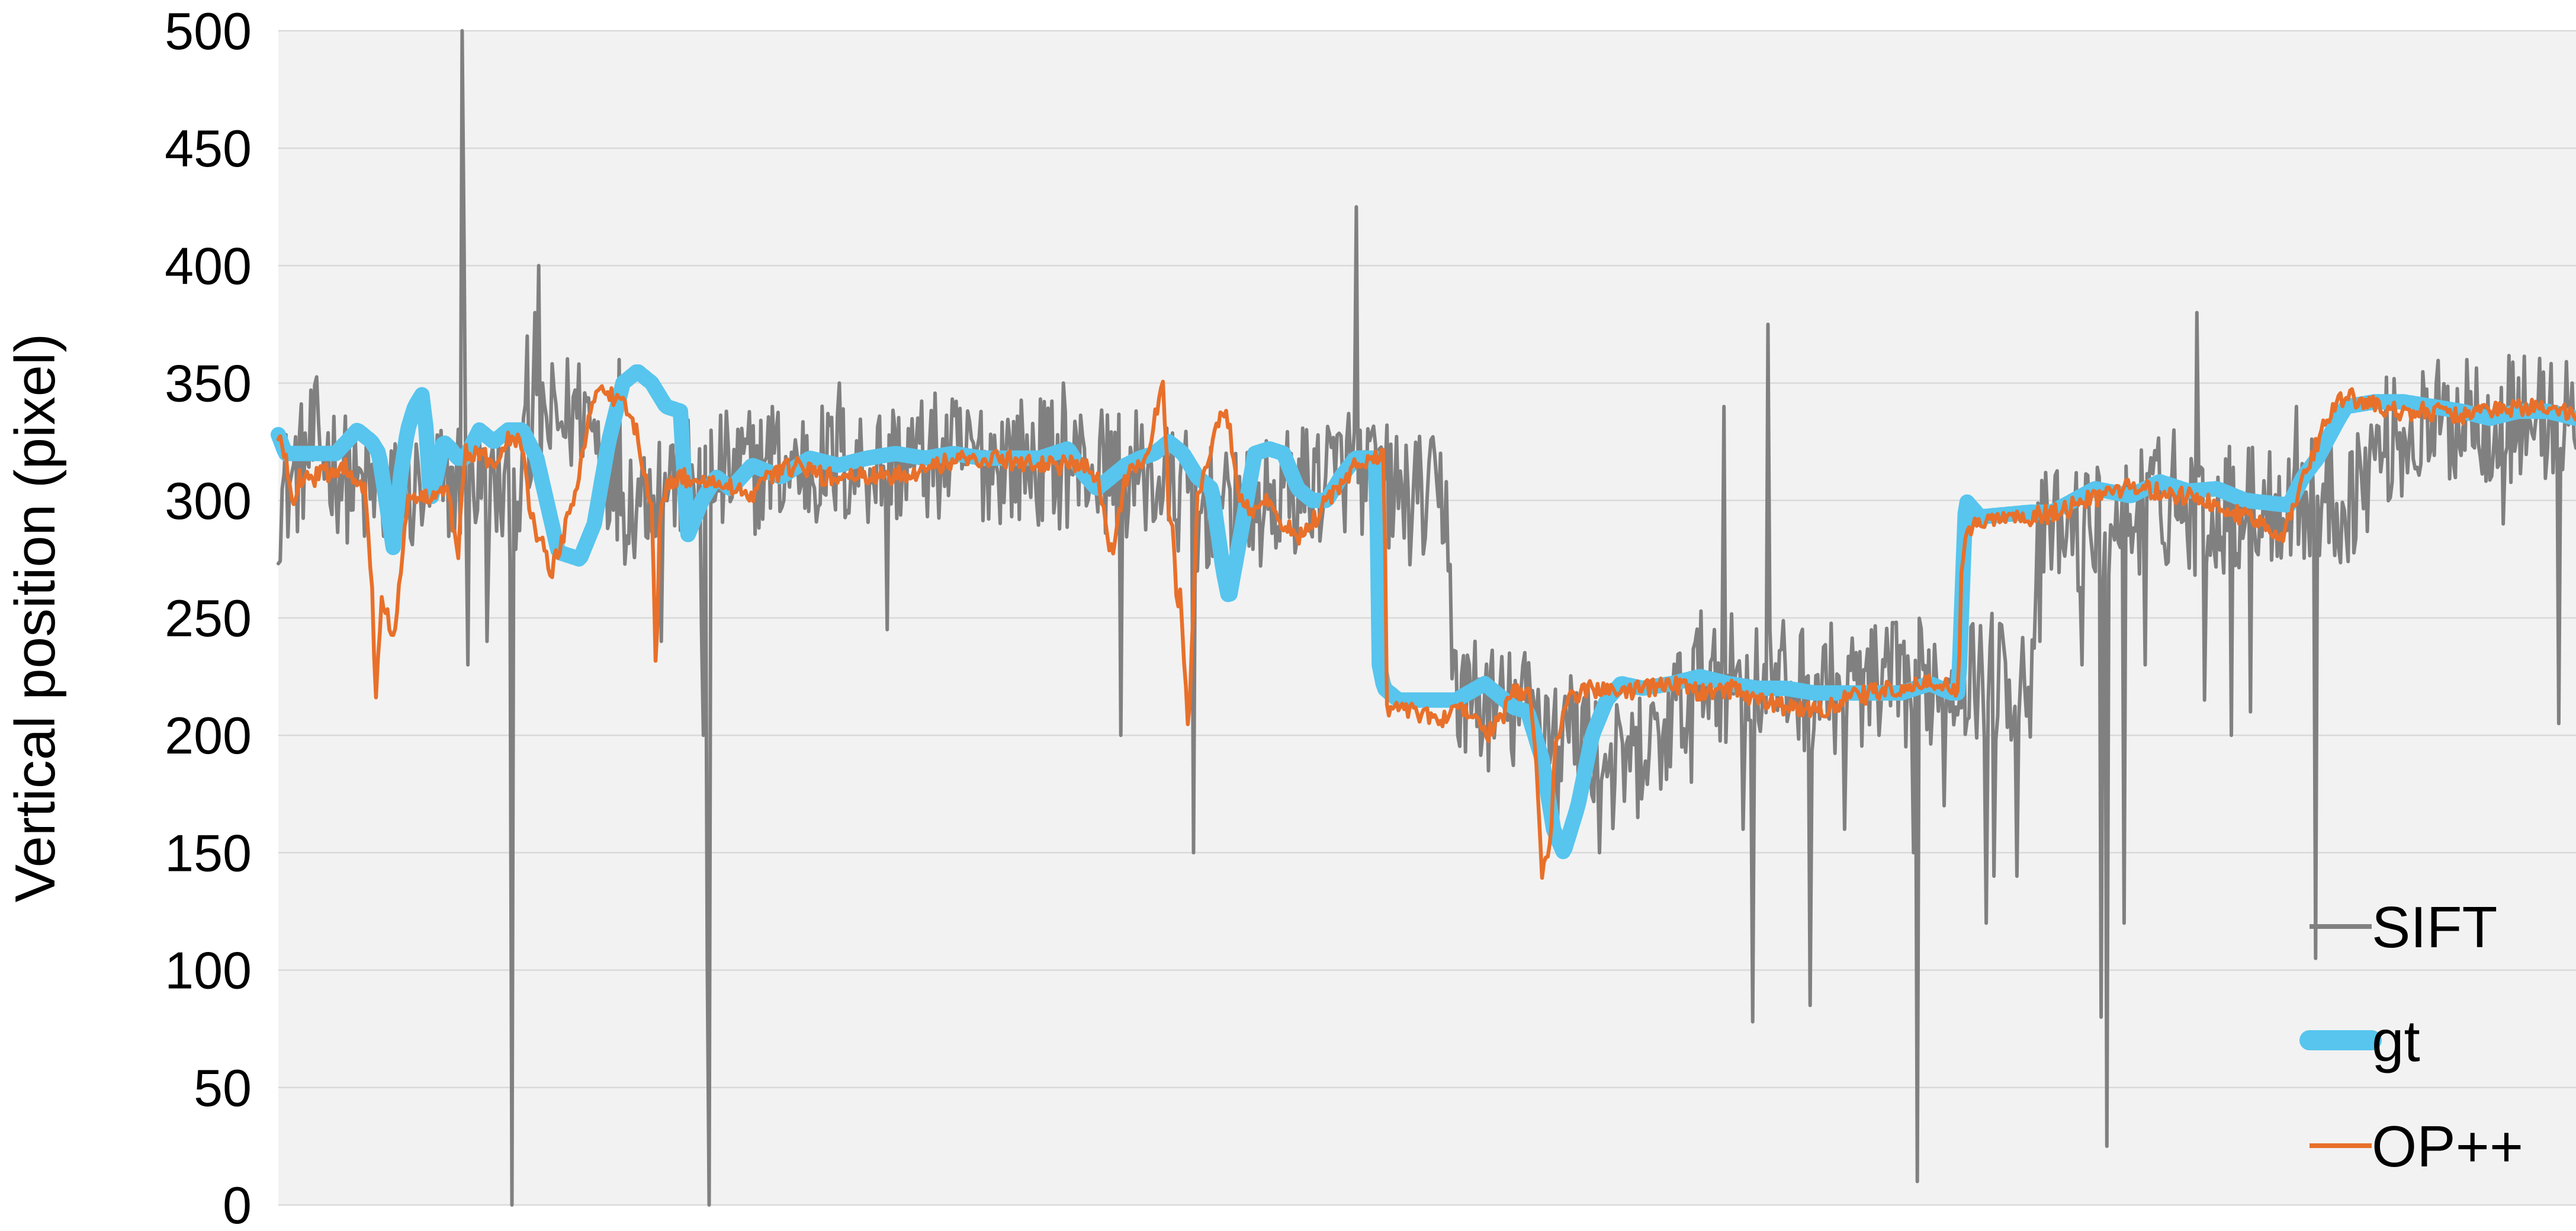 This screenshot has height=1231, width=2576. Describe the element at coordinates (237, 1203) in the screenshot. I see `y-tick-label: 0` at that location.